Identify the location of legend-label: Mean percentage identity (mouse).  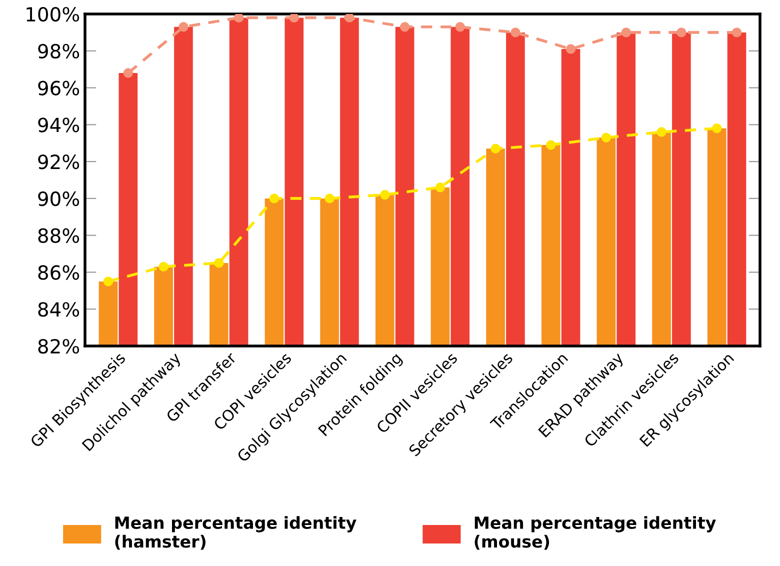
(595, 533).